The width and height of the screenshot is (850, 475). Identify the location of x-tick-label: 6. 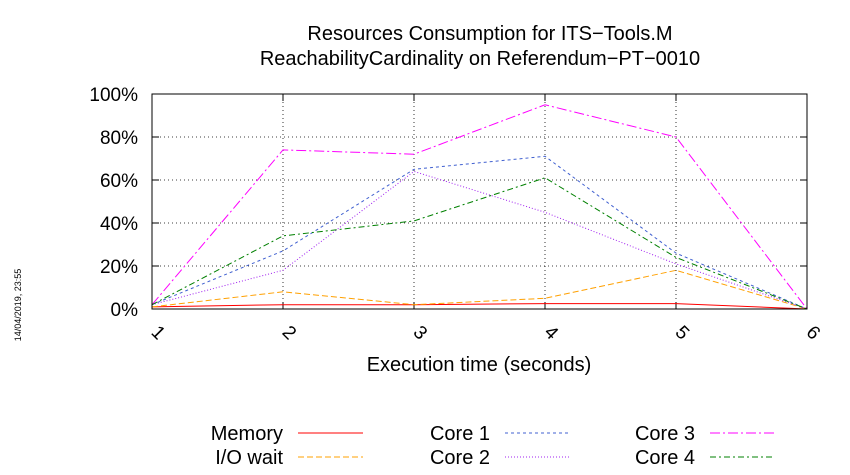
(813, 333).